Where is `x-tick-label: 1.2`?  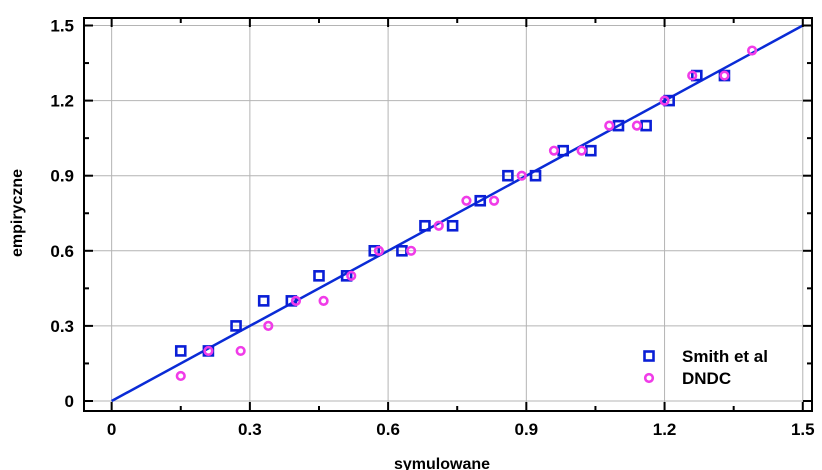 x-tick-label: 1.2 is located at coordinates (665, 429).